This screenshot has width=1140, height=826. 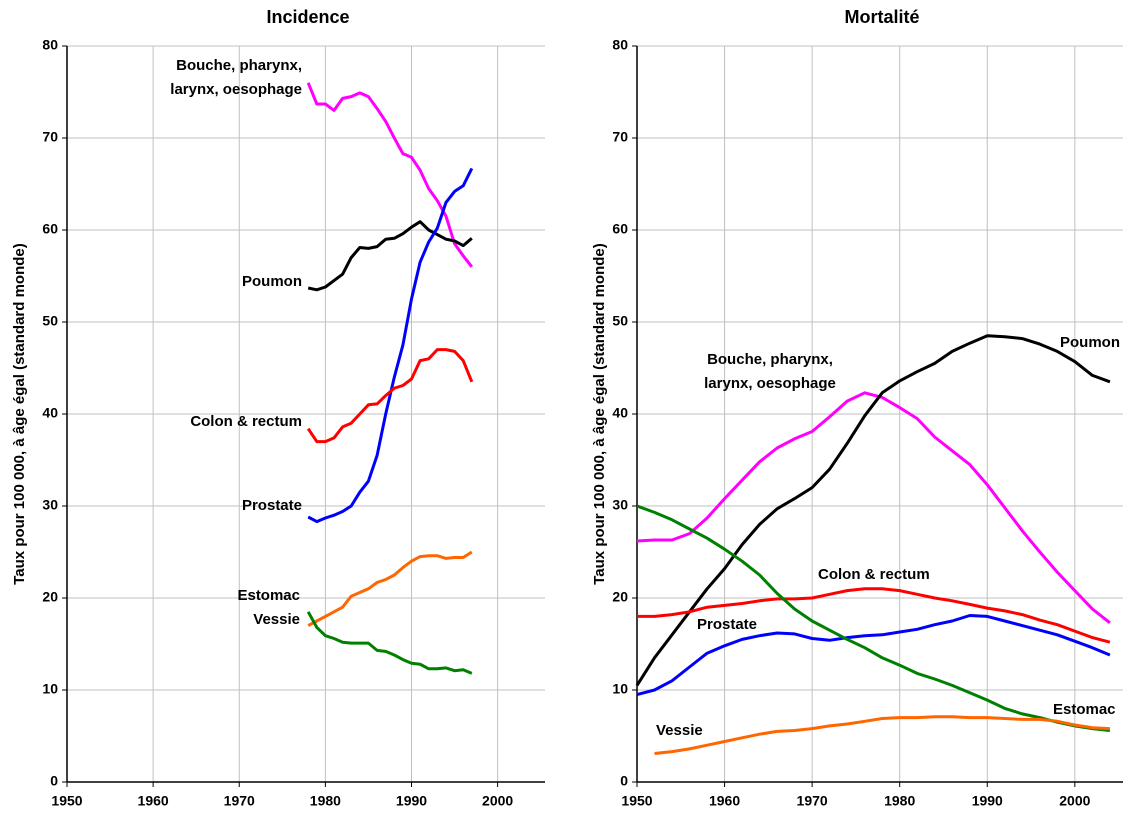 I want to click on chart-title: Mortalité, so click(x=881, y=17).